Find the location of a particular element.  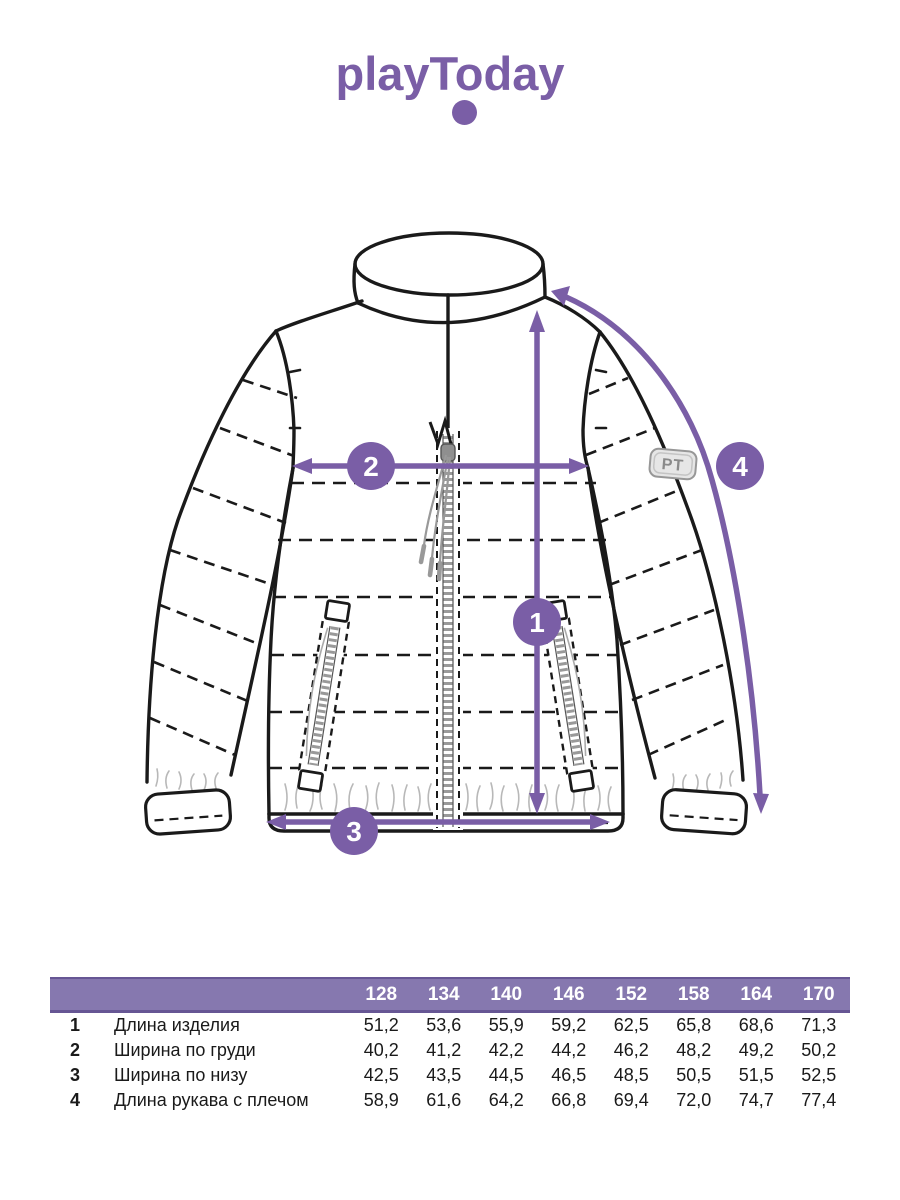

size-column-header: 170 is located at coordinates (818, 995).